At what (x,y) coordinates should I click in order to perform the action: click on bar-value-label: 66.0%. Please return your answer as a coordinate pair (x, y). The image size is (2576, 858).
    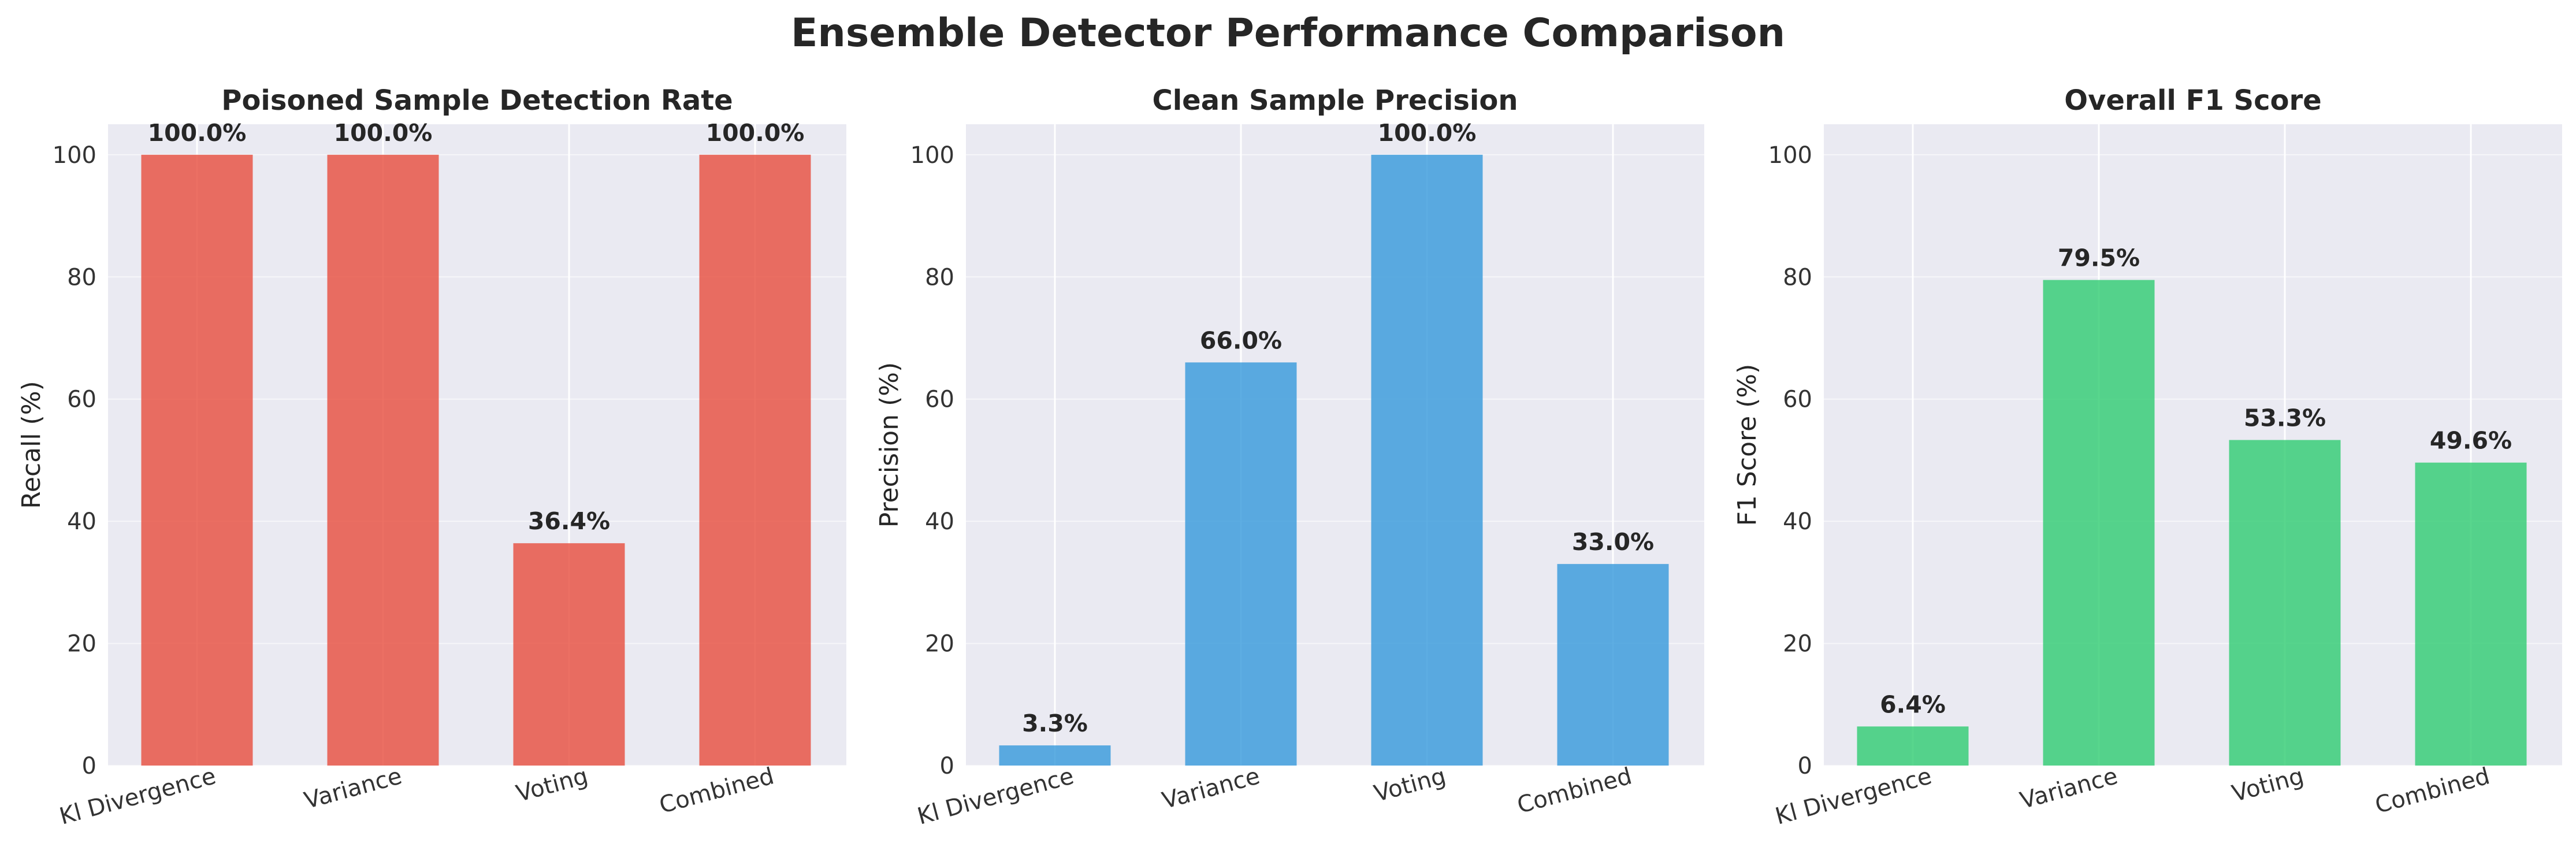
    Looking at the image, I should click on (1241, 340).